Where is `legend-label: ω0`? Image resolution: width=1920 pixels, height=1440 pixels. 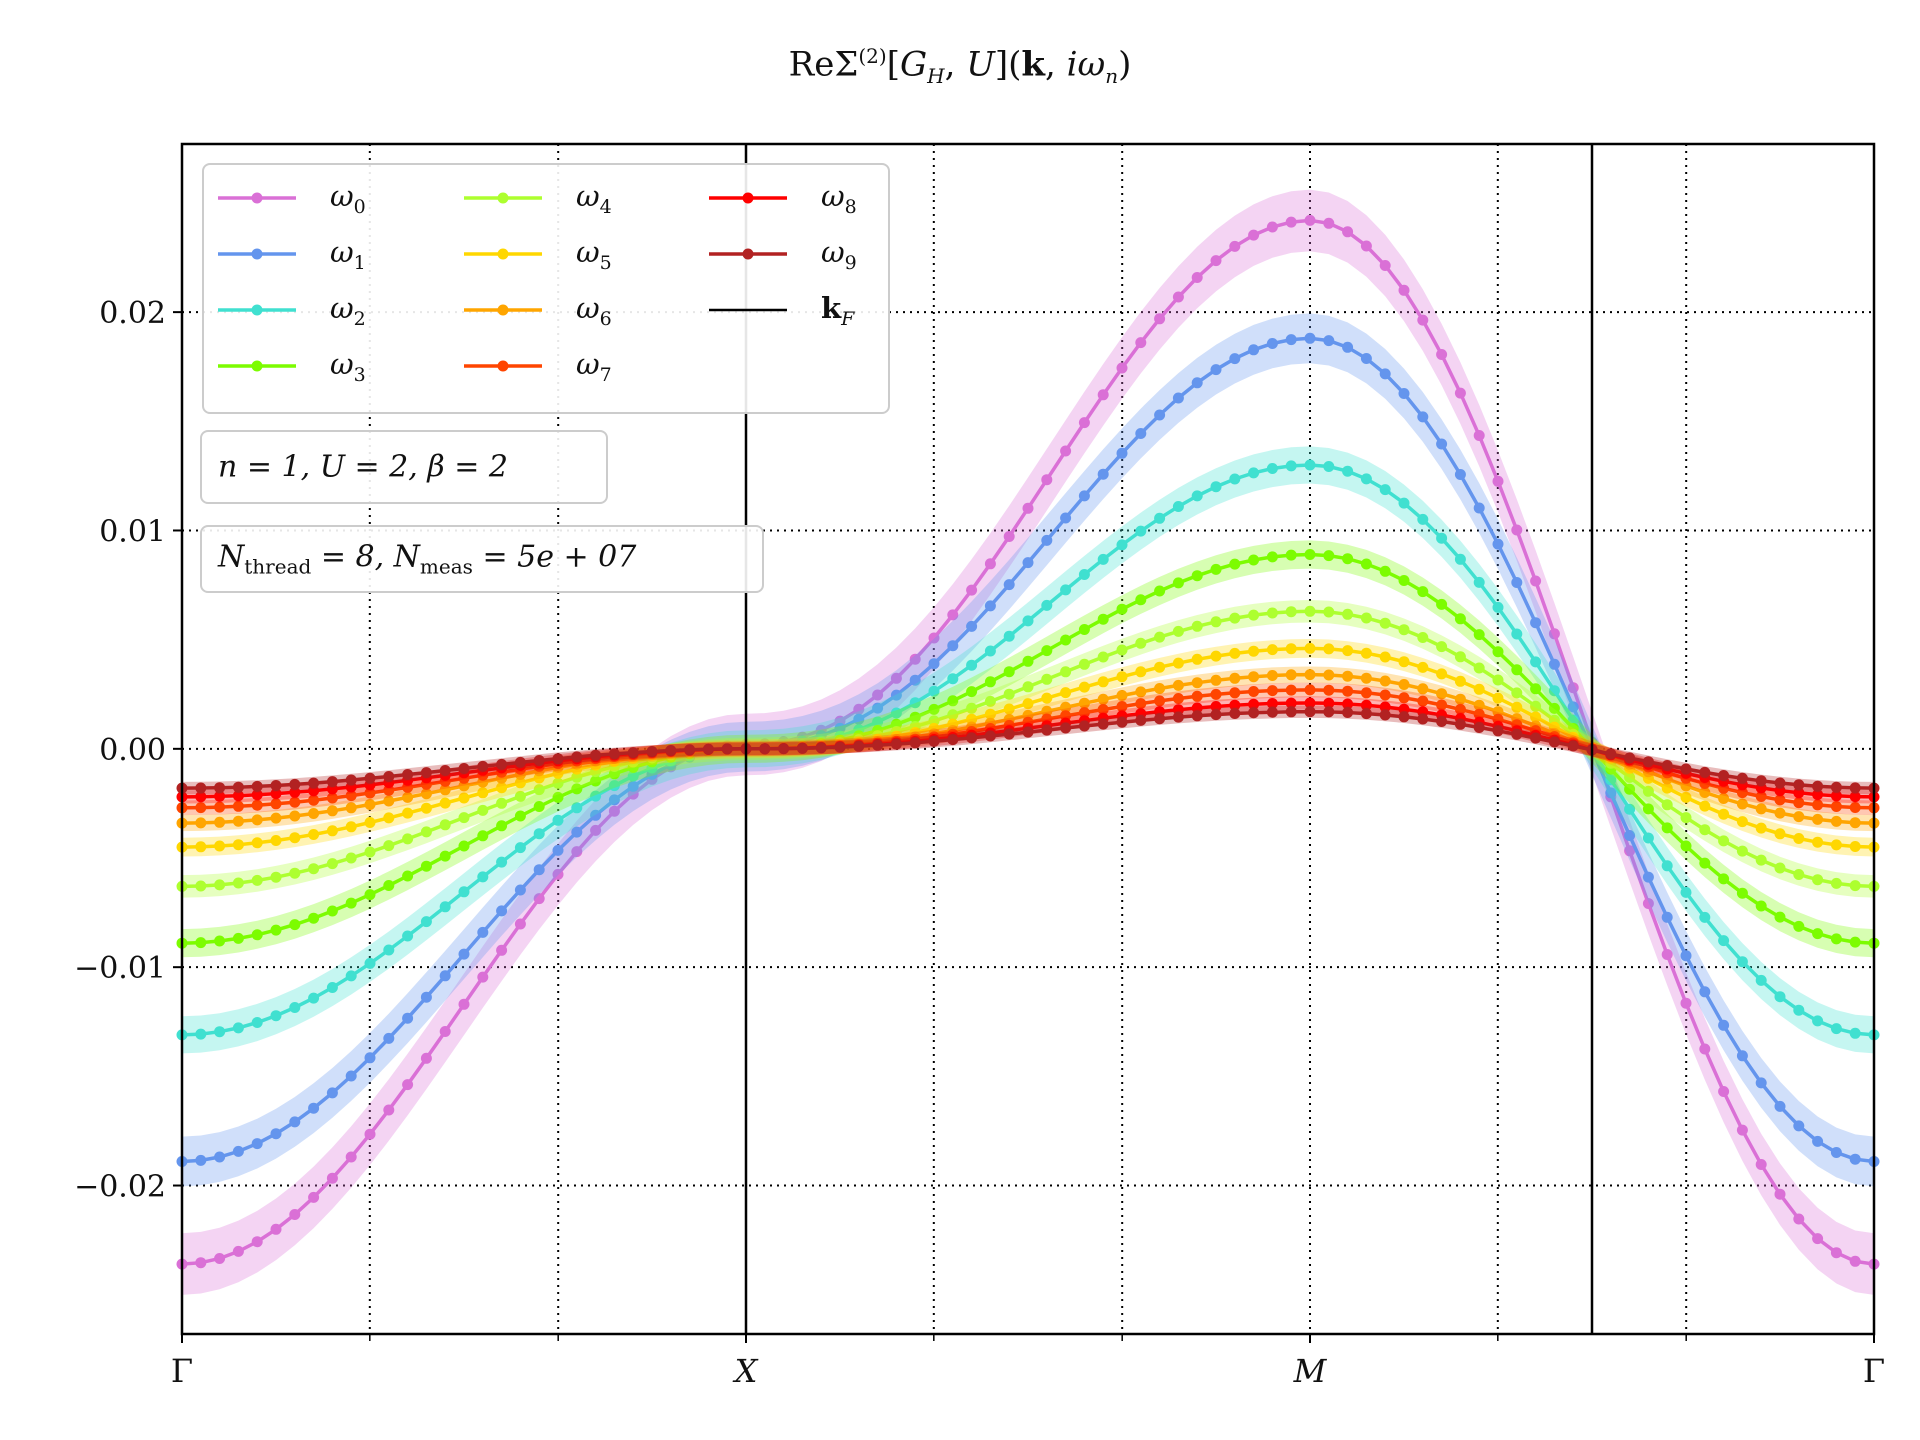
legend-label: ω0 is located at coordinates (348, 198).